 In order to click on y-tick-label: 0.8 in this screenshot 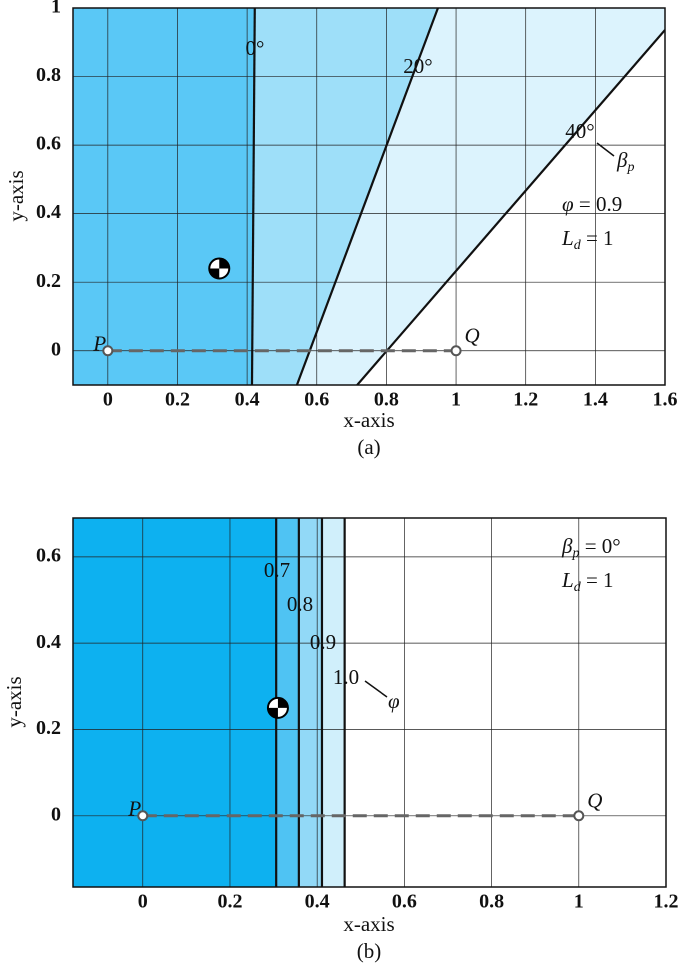, I will do `click(48, 75)`.